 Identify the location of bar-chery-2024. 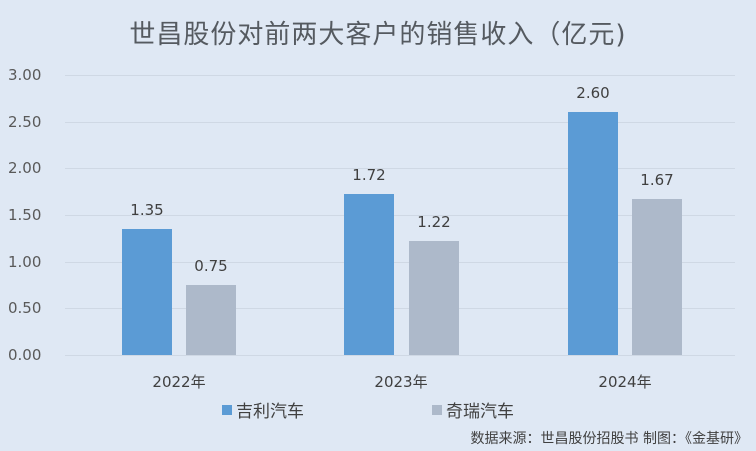
(657, 277).